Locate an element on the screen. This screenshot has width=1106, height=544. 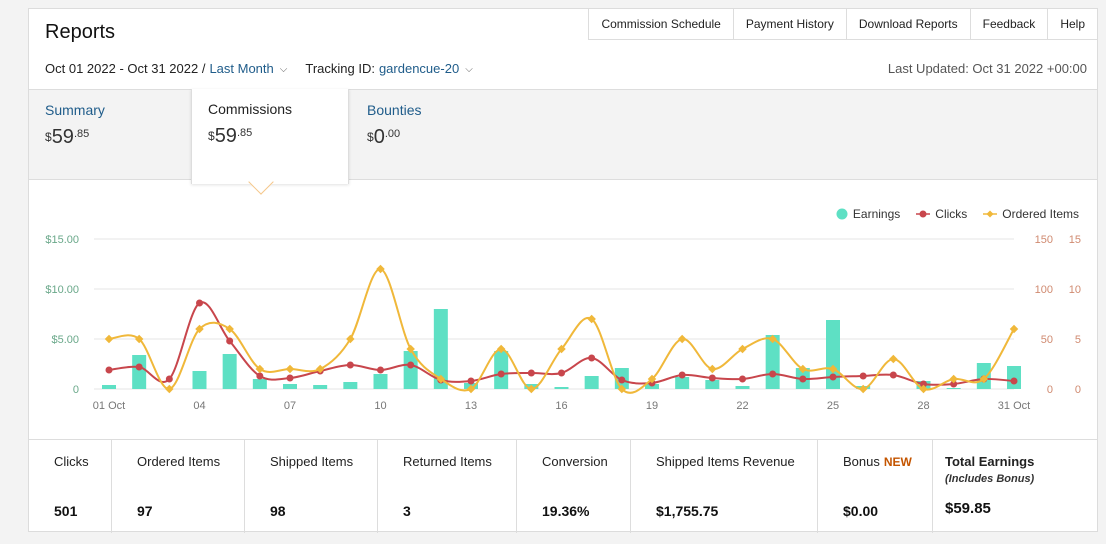
legend-clicks: Clicks is located at coordinates (941, 214).